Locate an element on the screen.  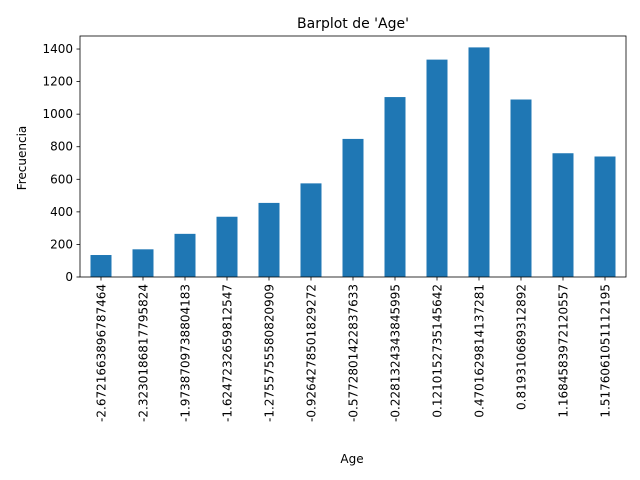
y-axis-title: Frecuencia is located at coordinates (22, 158).